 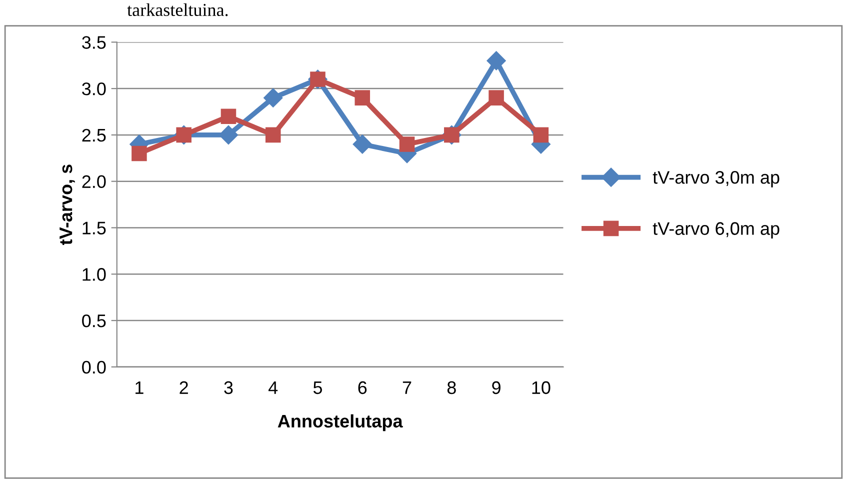 I want to click on y-tick-label: 0.5, so click(x=94, y=321).